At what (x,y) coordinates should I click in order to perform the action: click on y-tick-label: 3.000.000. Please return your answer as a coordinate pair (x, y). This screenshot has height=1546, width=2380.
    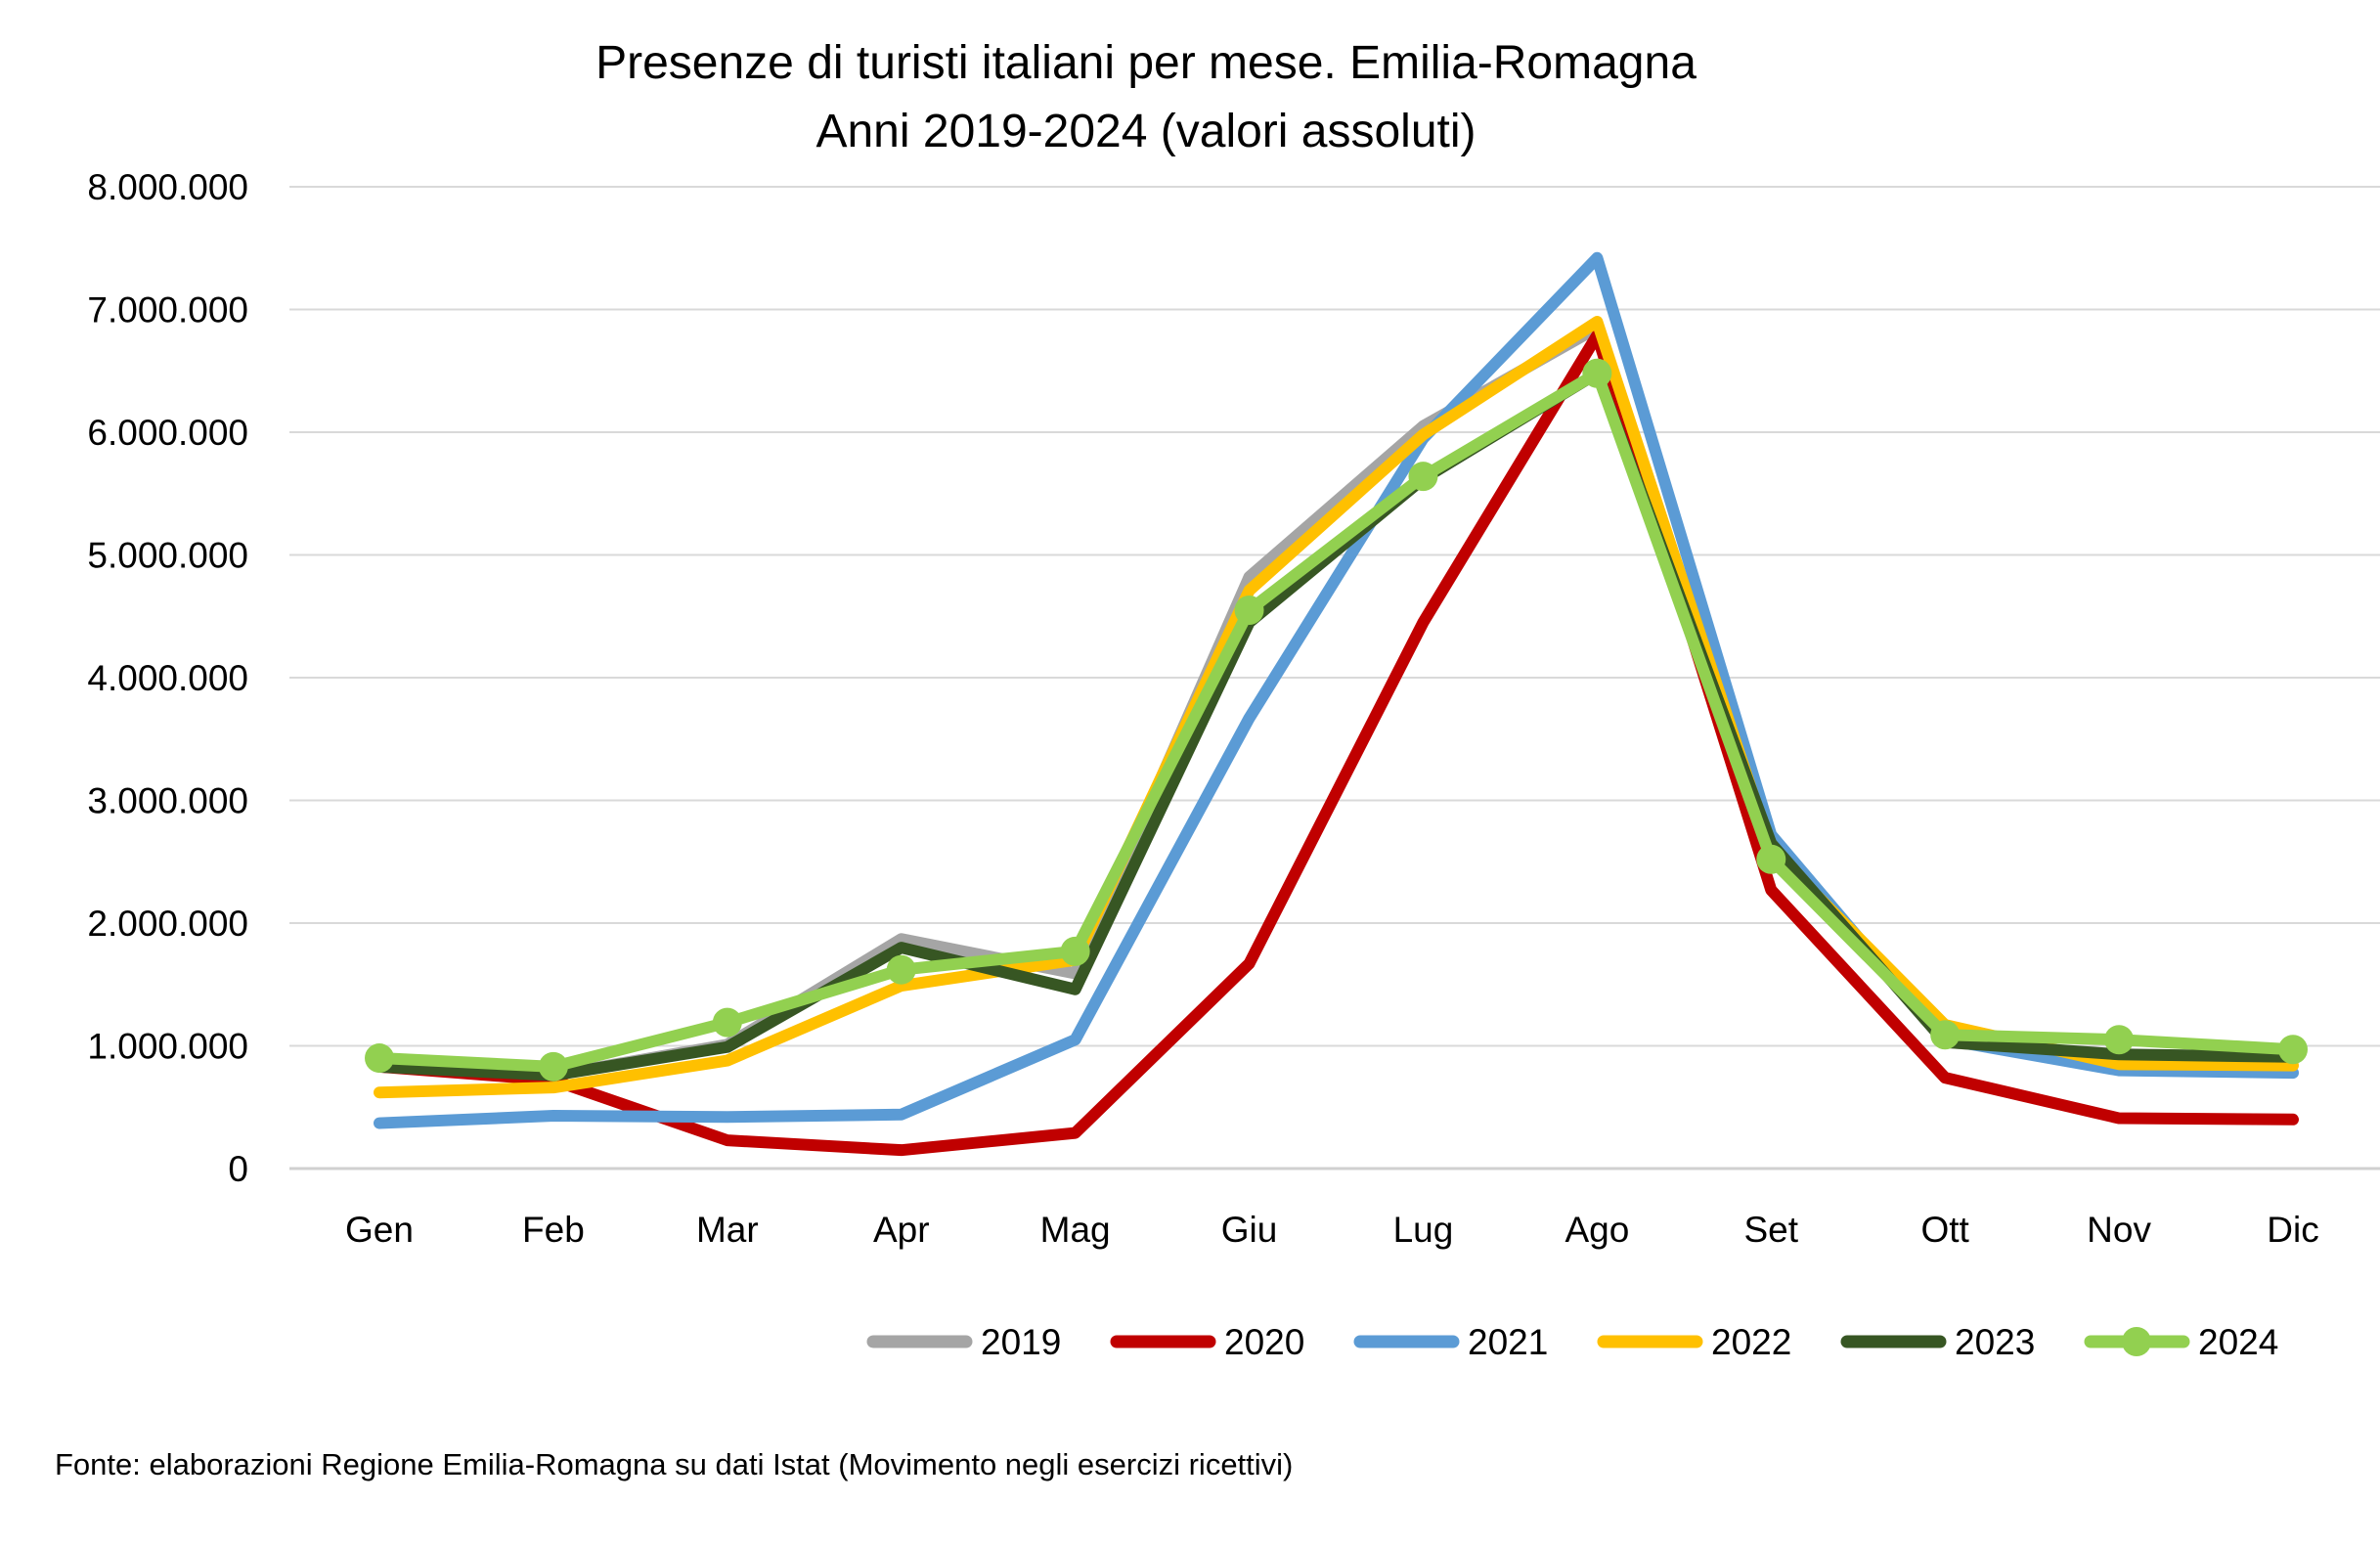
    Looking at the image, I should click on (167, 801).